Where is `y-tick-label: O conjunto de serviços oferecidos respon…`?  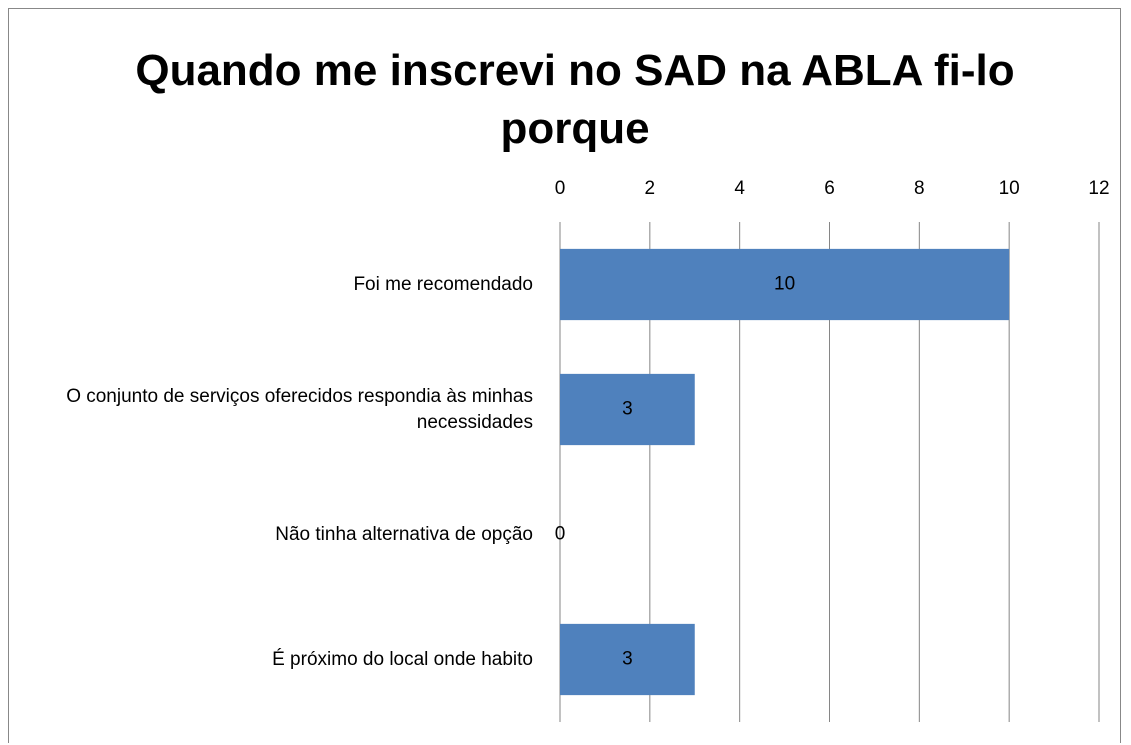
y-tick-label: O conjunto de serviços oferecidos respon… is located at coordinates (299, 409).